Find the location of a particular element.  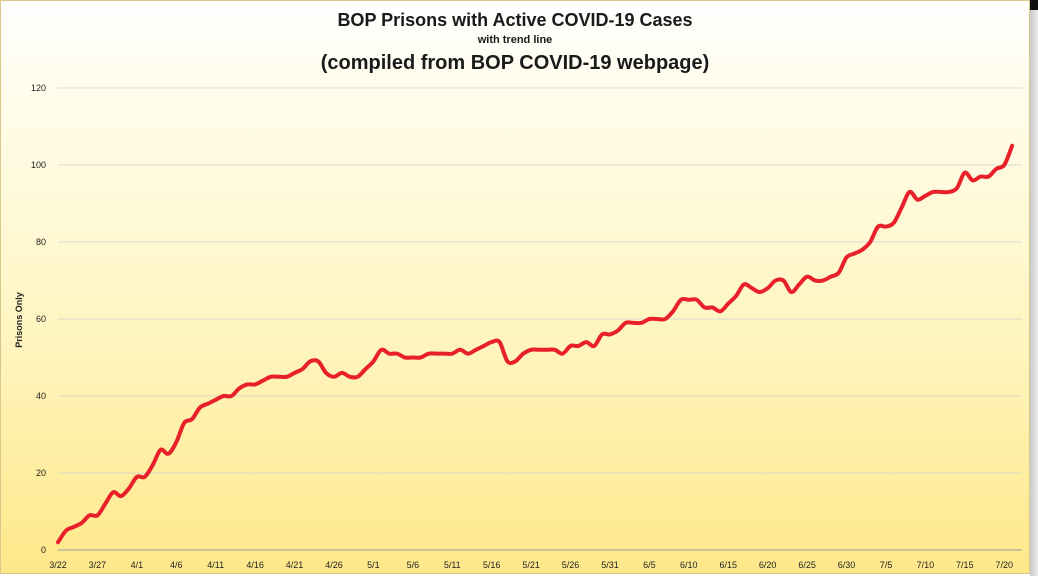

x-tick-label: 3/22 is located at coordinates (58, 565).